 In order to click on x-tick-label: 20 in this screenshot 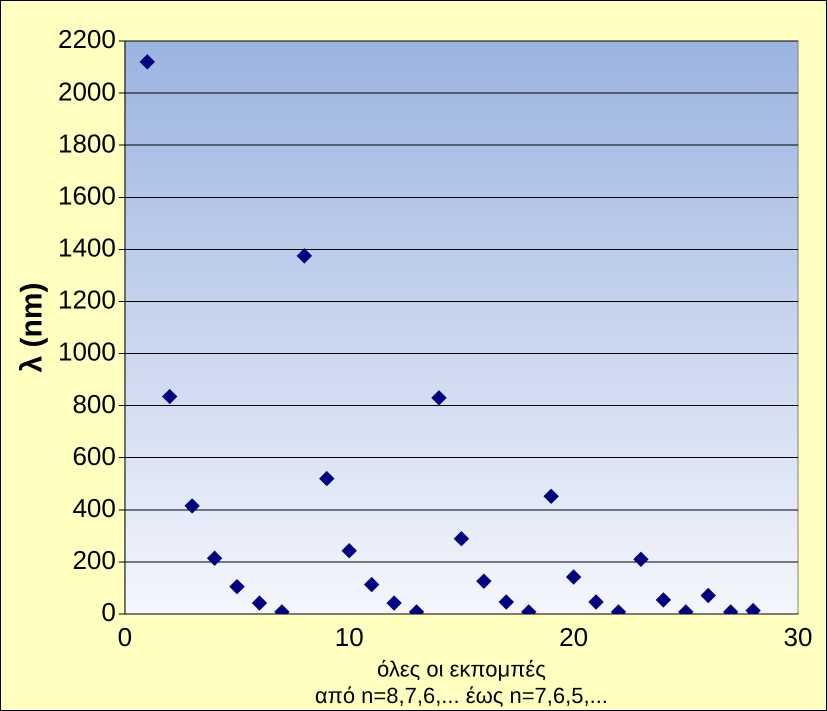, I will do `click(573, 637)`.